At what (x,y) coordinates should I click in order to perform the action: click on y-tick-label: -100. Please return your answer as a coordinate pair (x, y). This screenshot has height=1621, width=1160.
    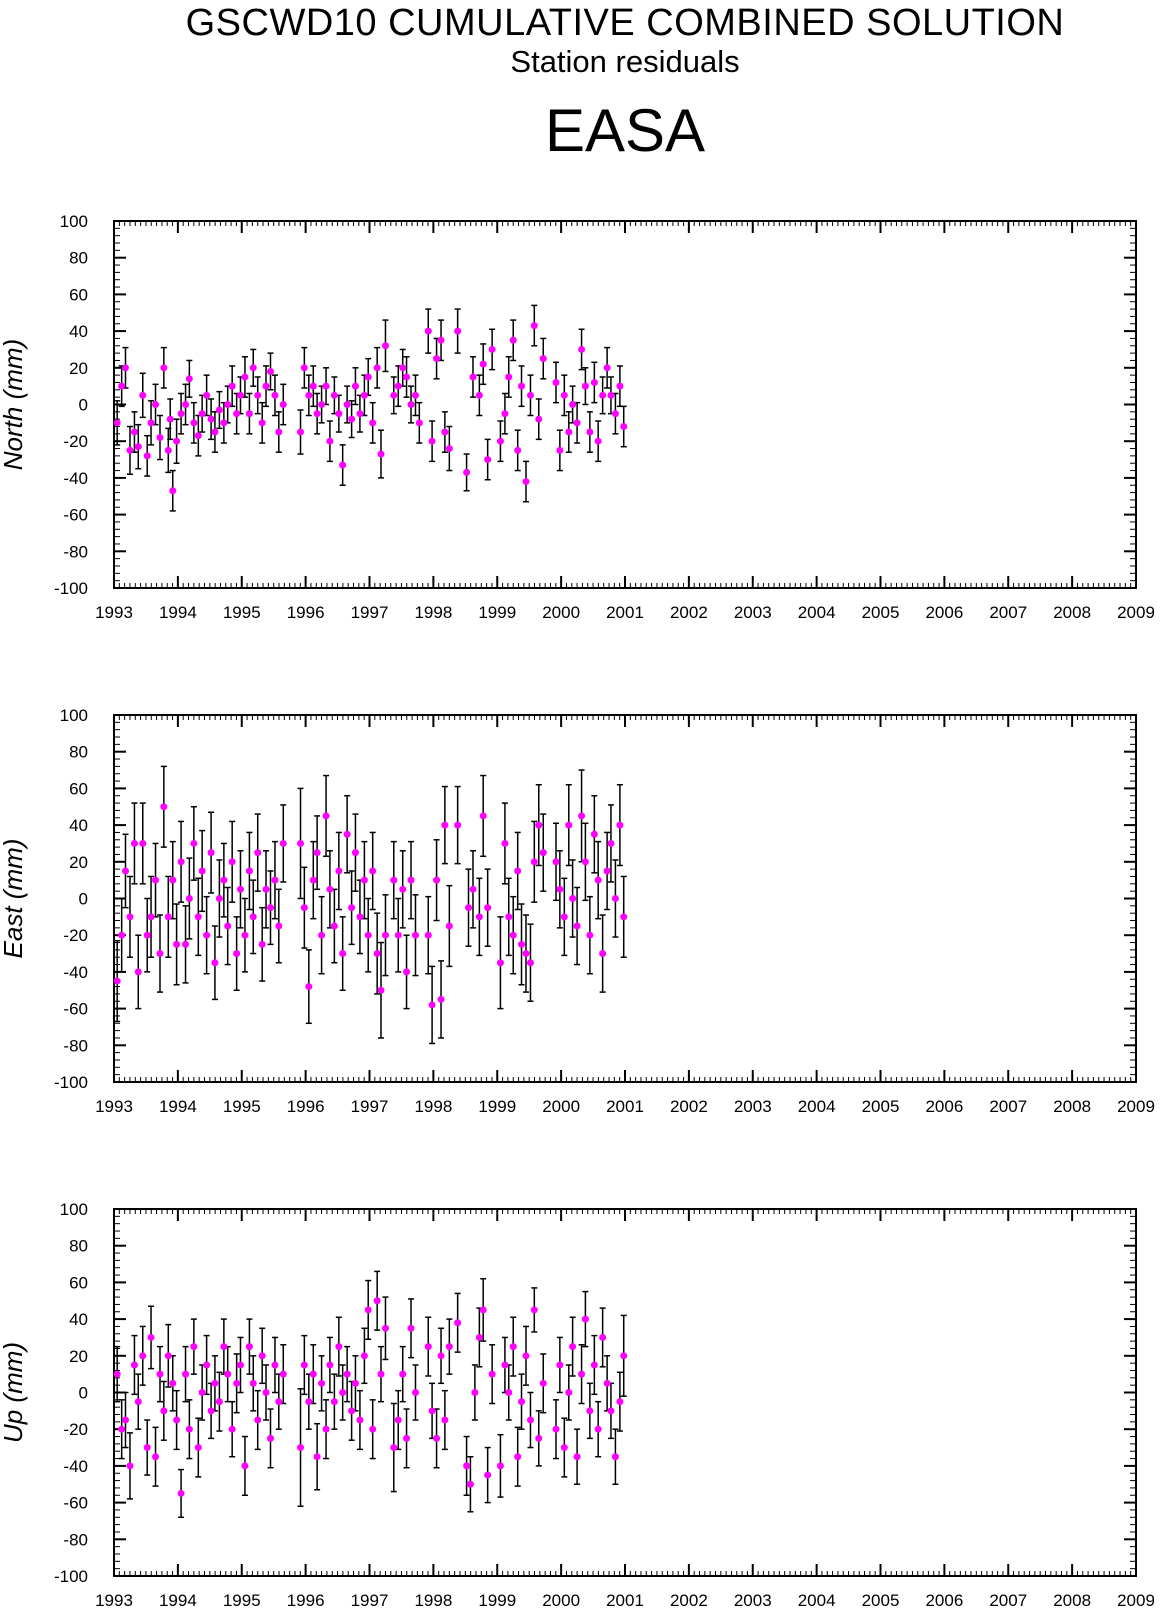
    Looking at the image, I should click on (71, 1082).